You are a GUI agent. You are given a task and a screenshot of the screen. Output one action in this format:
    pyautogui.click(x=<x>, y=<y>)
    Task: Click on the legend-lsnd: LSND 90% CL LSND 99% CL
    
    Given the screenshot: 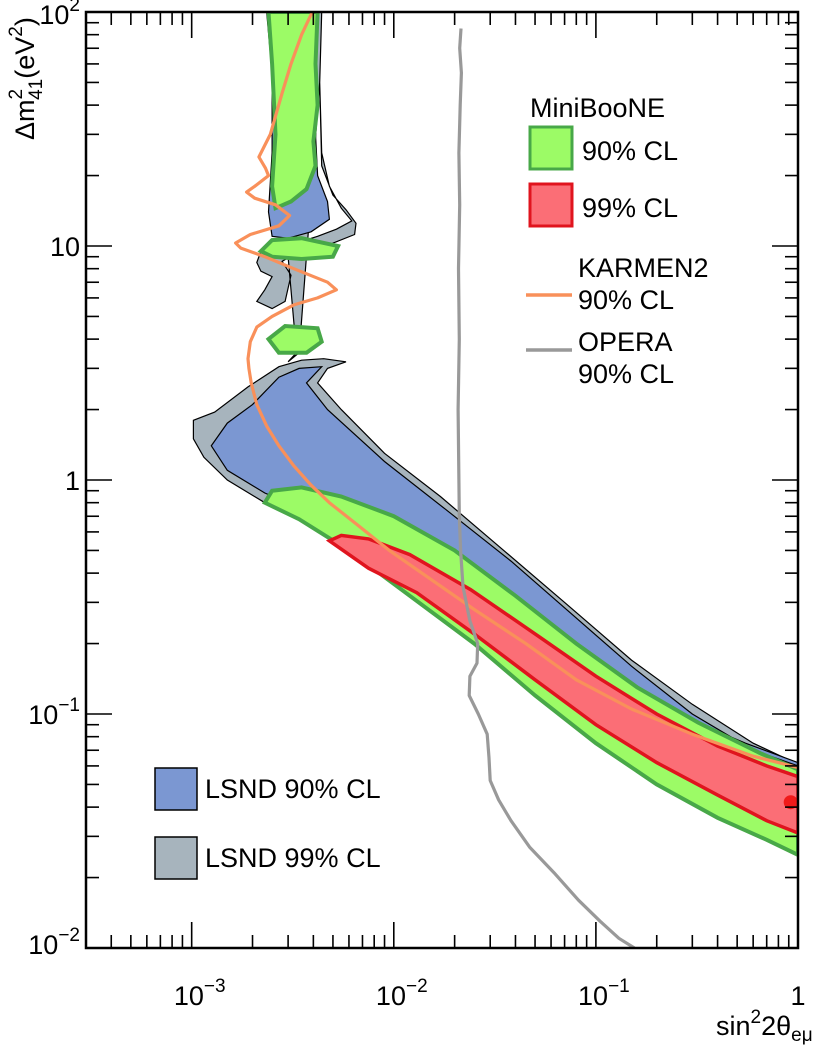 What is the action you would take?
    pyautogui.click(x=267, y=823)
    